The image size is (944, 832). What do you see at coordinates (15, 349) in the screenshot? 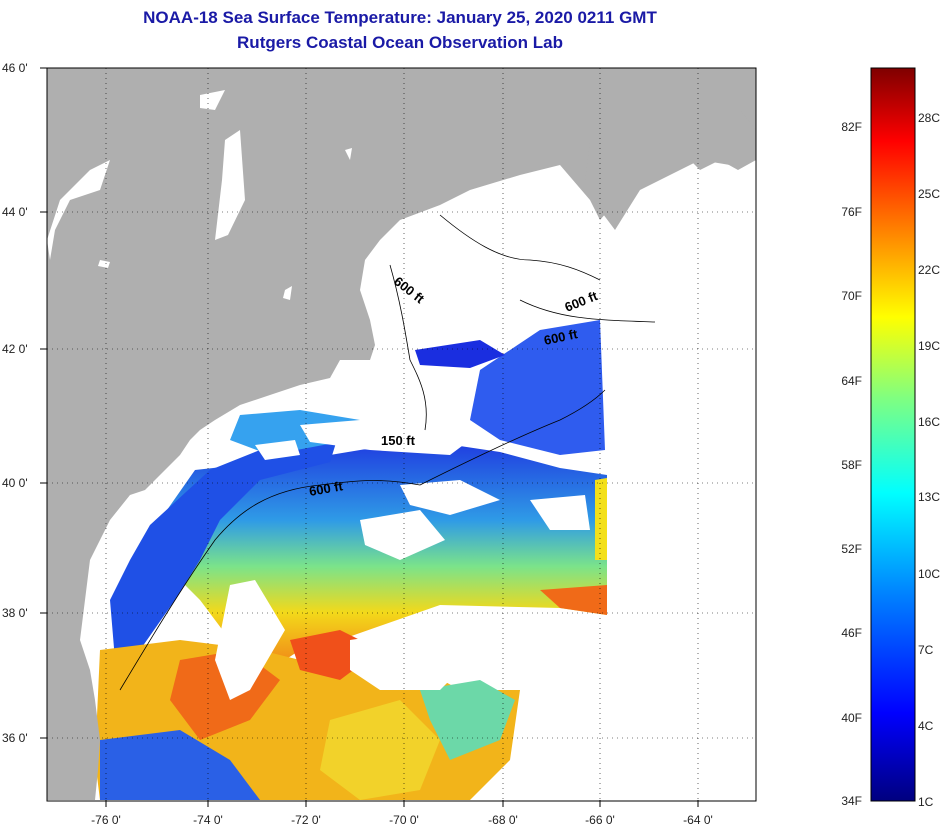
I see `lat-label-42: 42 0'` at bounding box center [15, 349].